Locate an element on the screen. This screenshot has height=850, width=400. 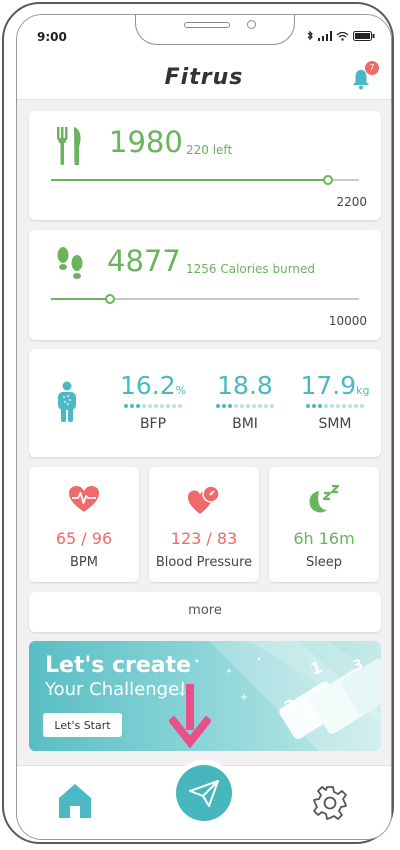
banner-title: Let's create is located at coordinates (118, 665).